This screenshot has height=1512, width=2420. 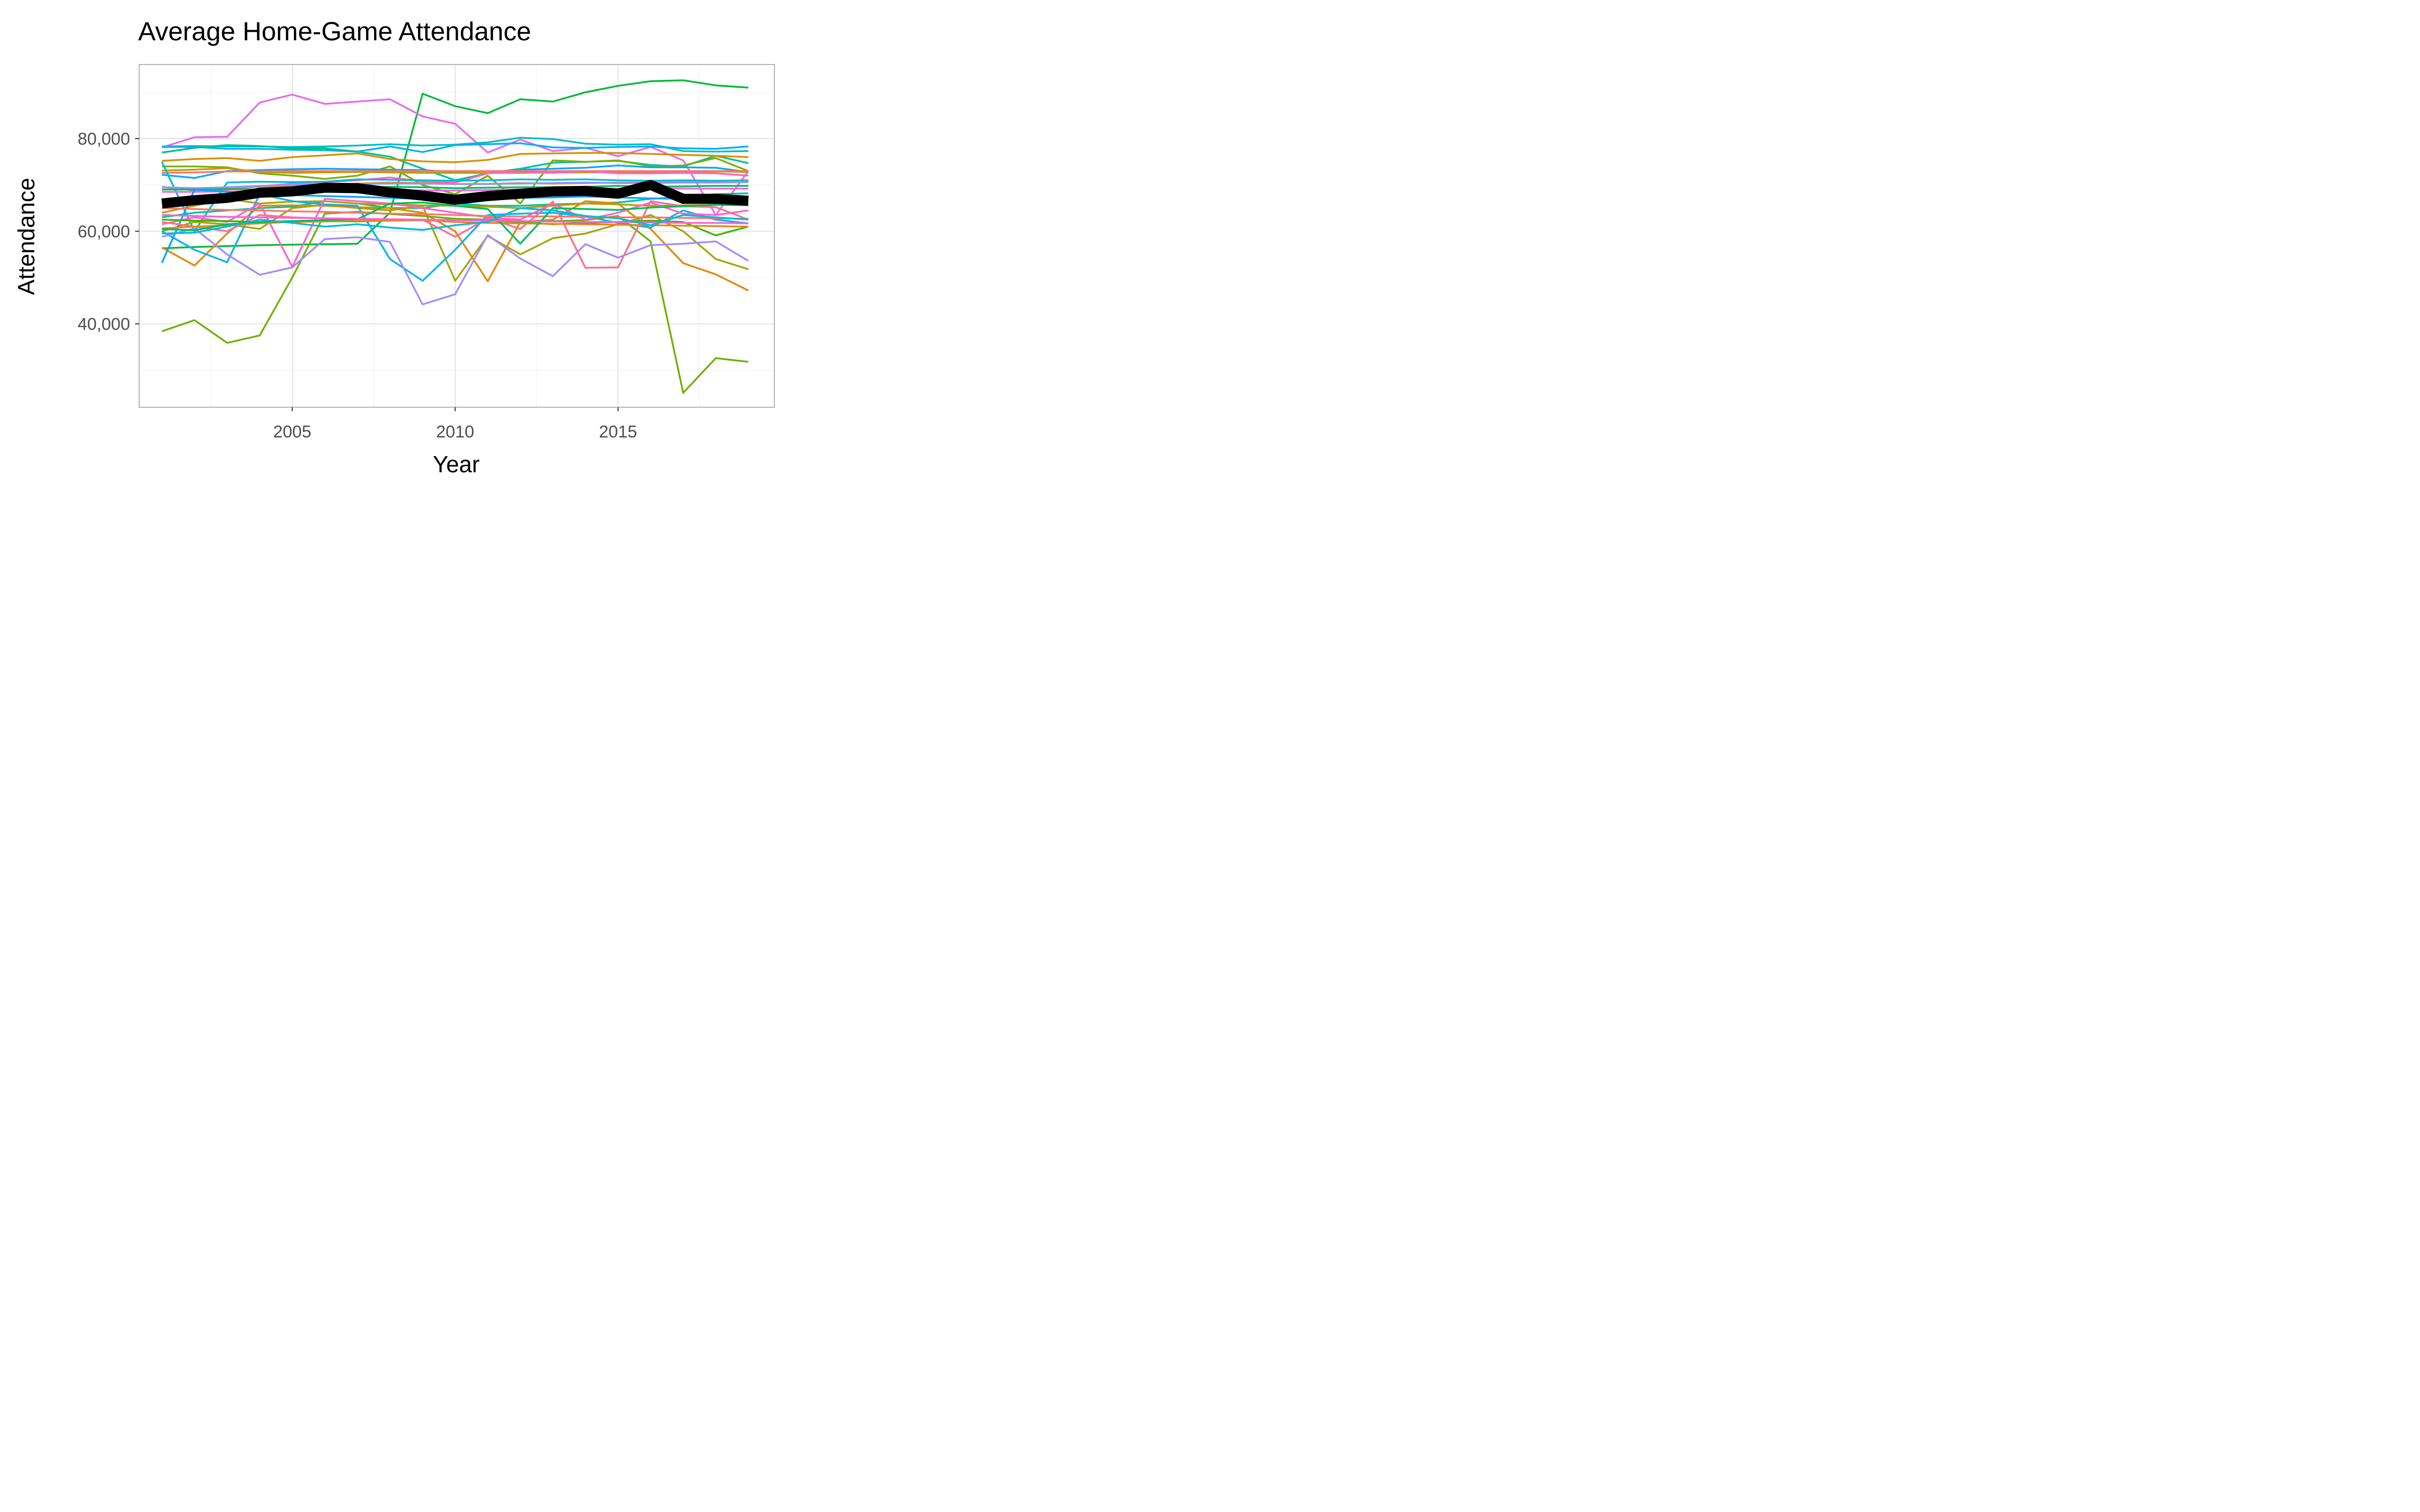 I want to click on average-line-group, so click(x=455, y=194).